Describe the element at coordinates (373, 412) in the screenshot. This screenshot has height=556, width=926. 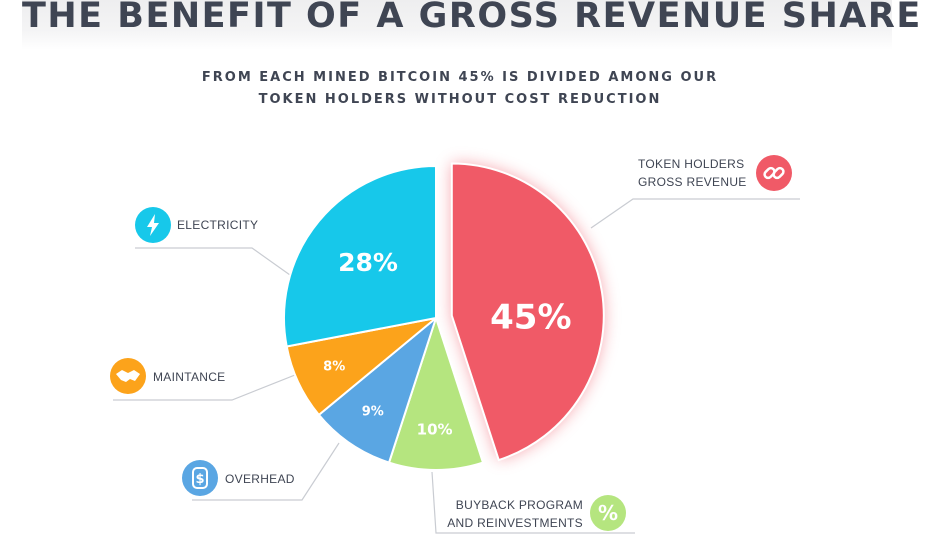
I see `slice-value-label: 9%` at that location.